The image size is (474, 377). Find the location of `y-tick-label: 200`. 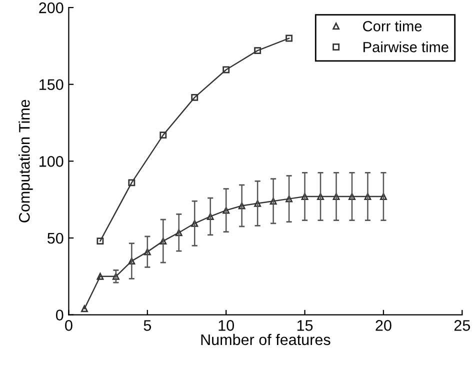

y-tick-label: 200 is located at coordinates (51, 8).